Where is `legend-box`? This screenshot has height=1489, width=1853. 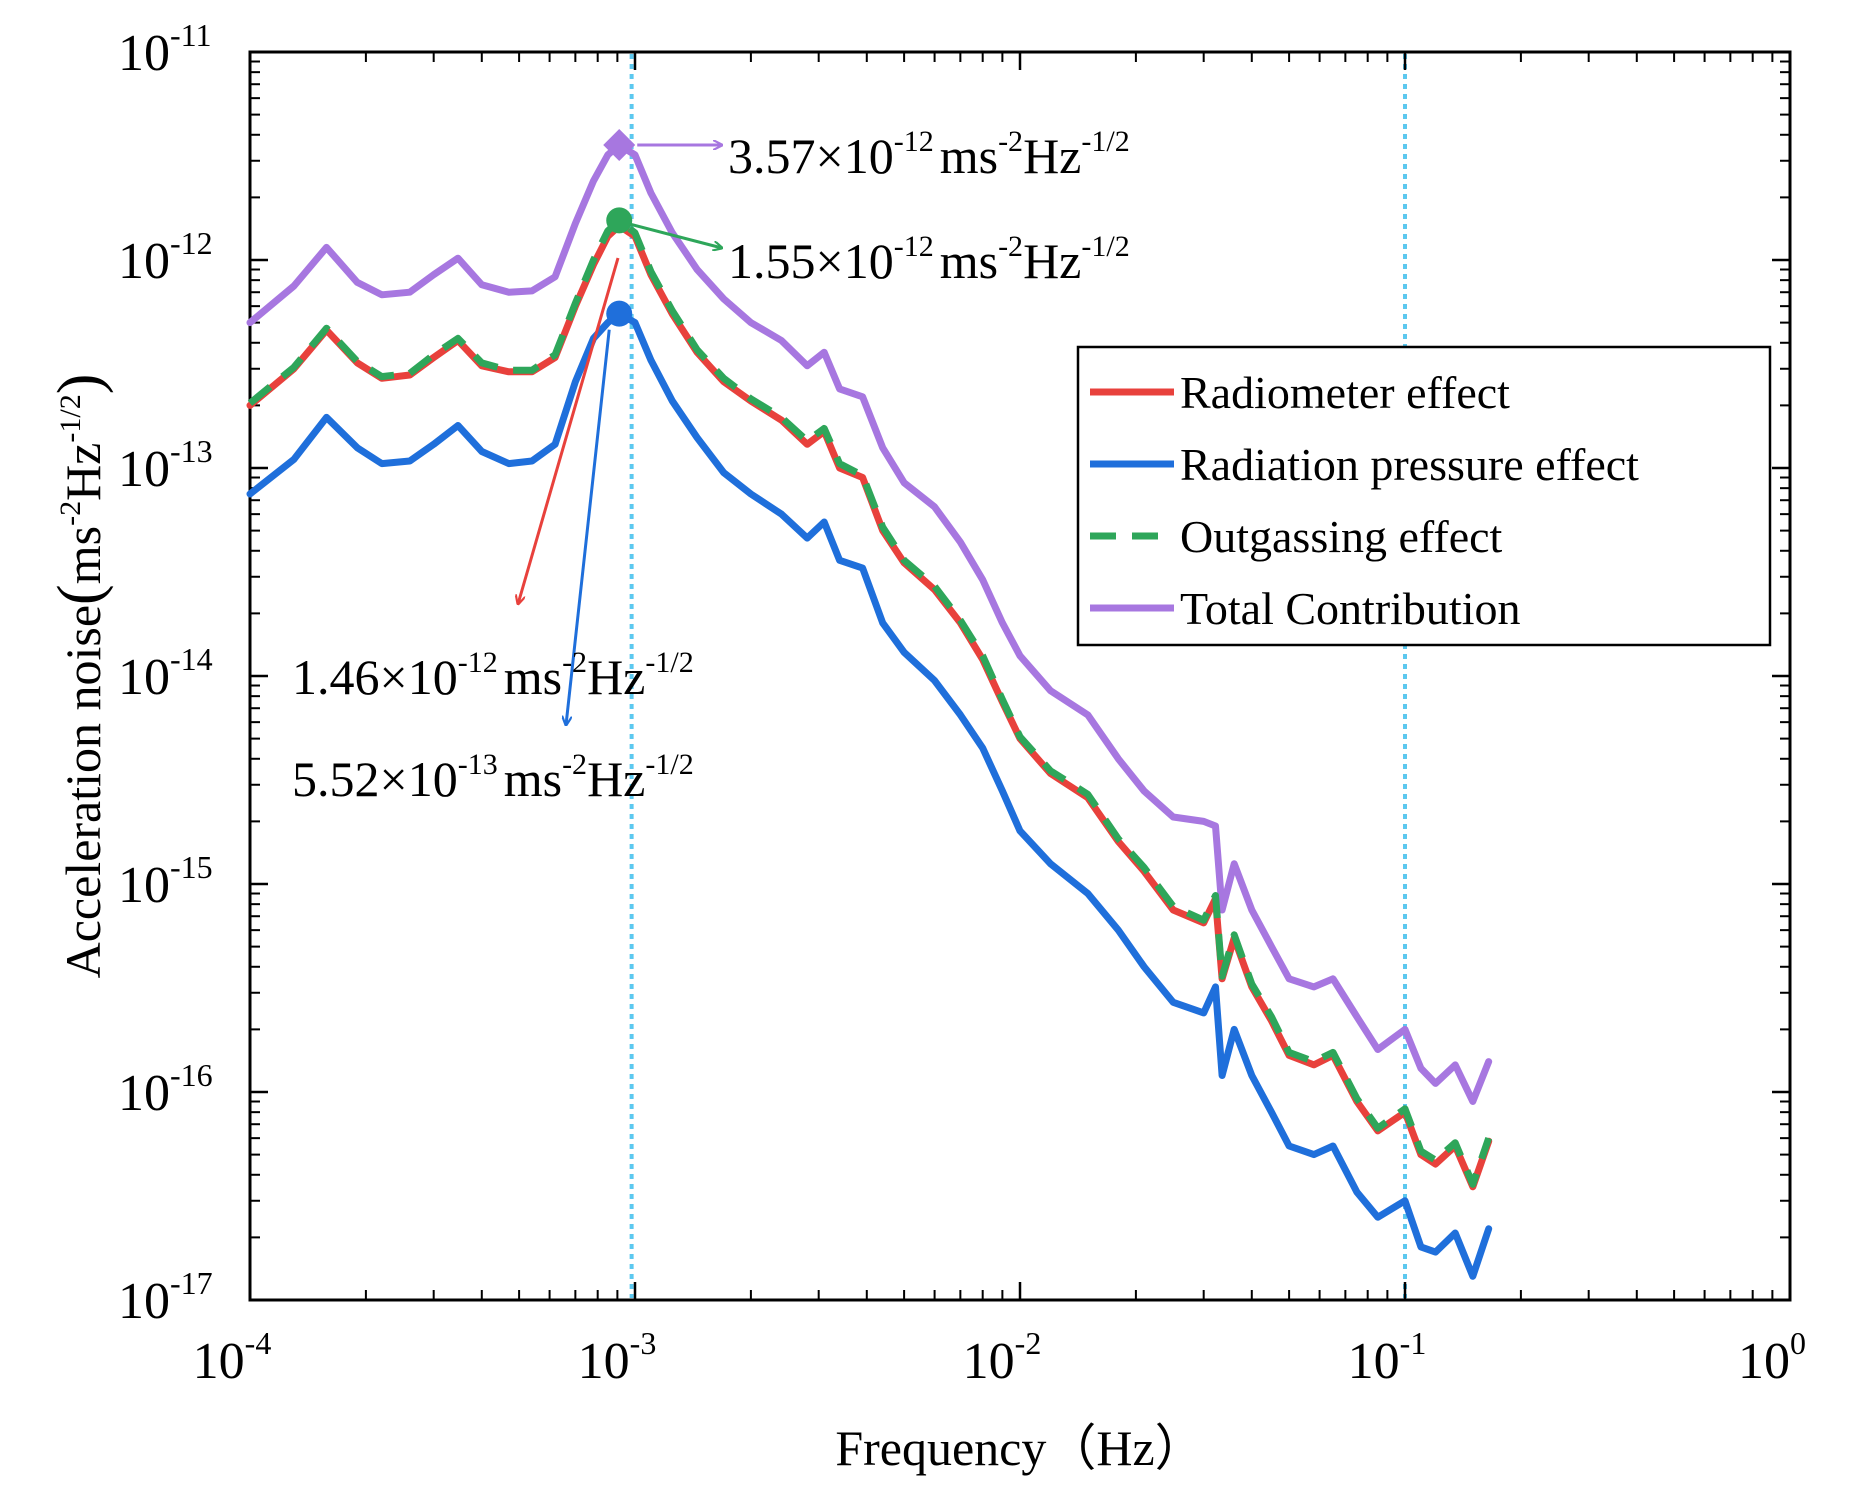 legend-box is located at coordinates (1424, 496).